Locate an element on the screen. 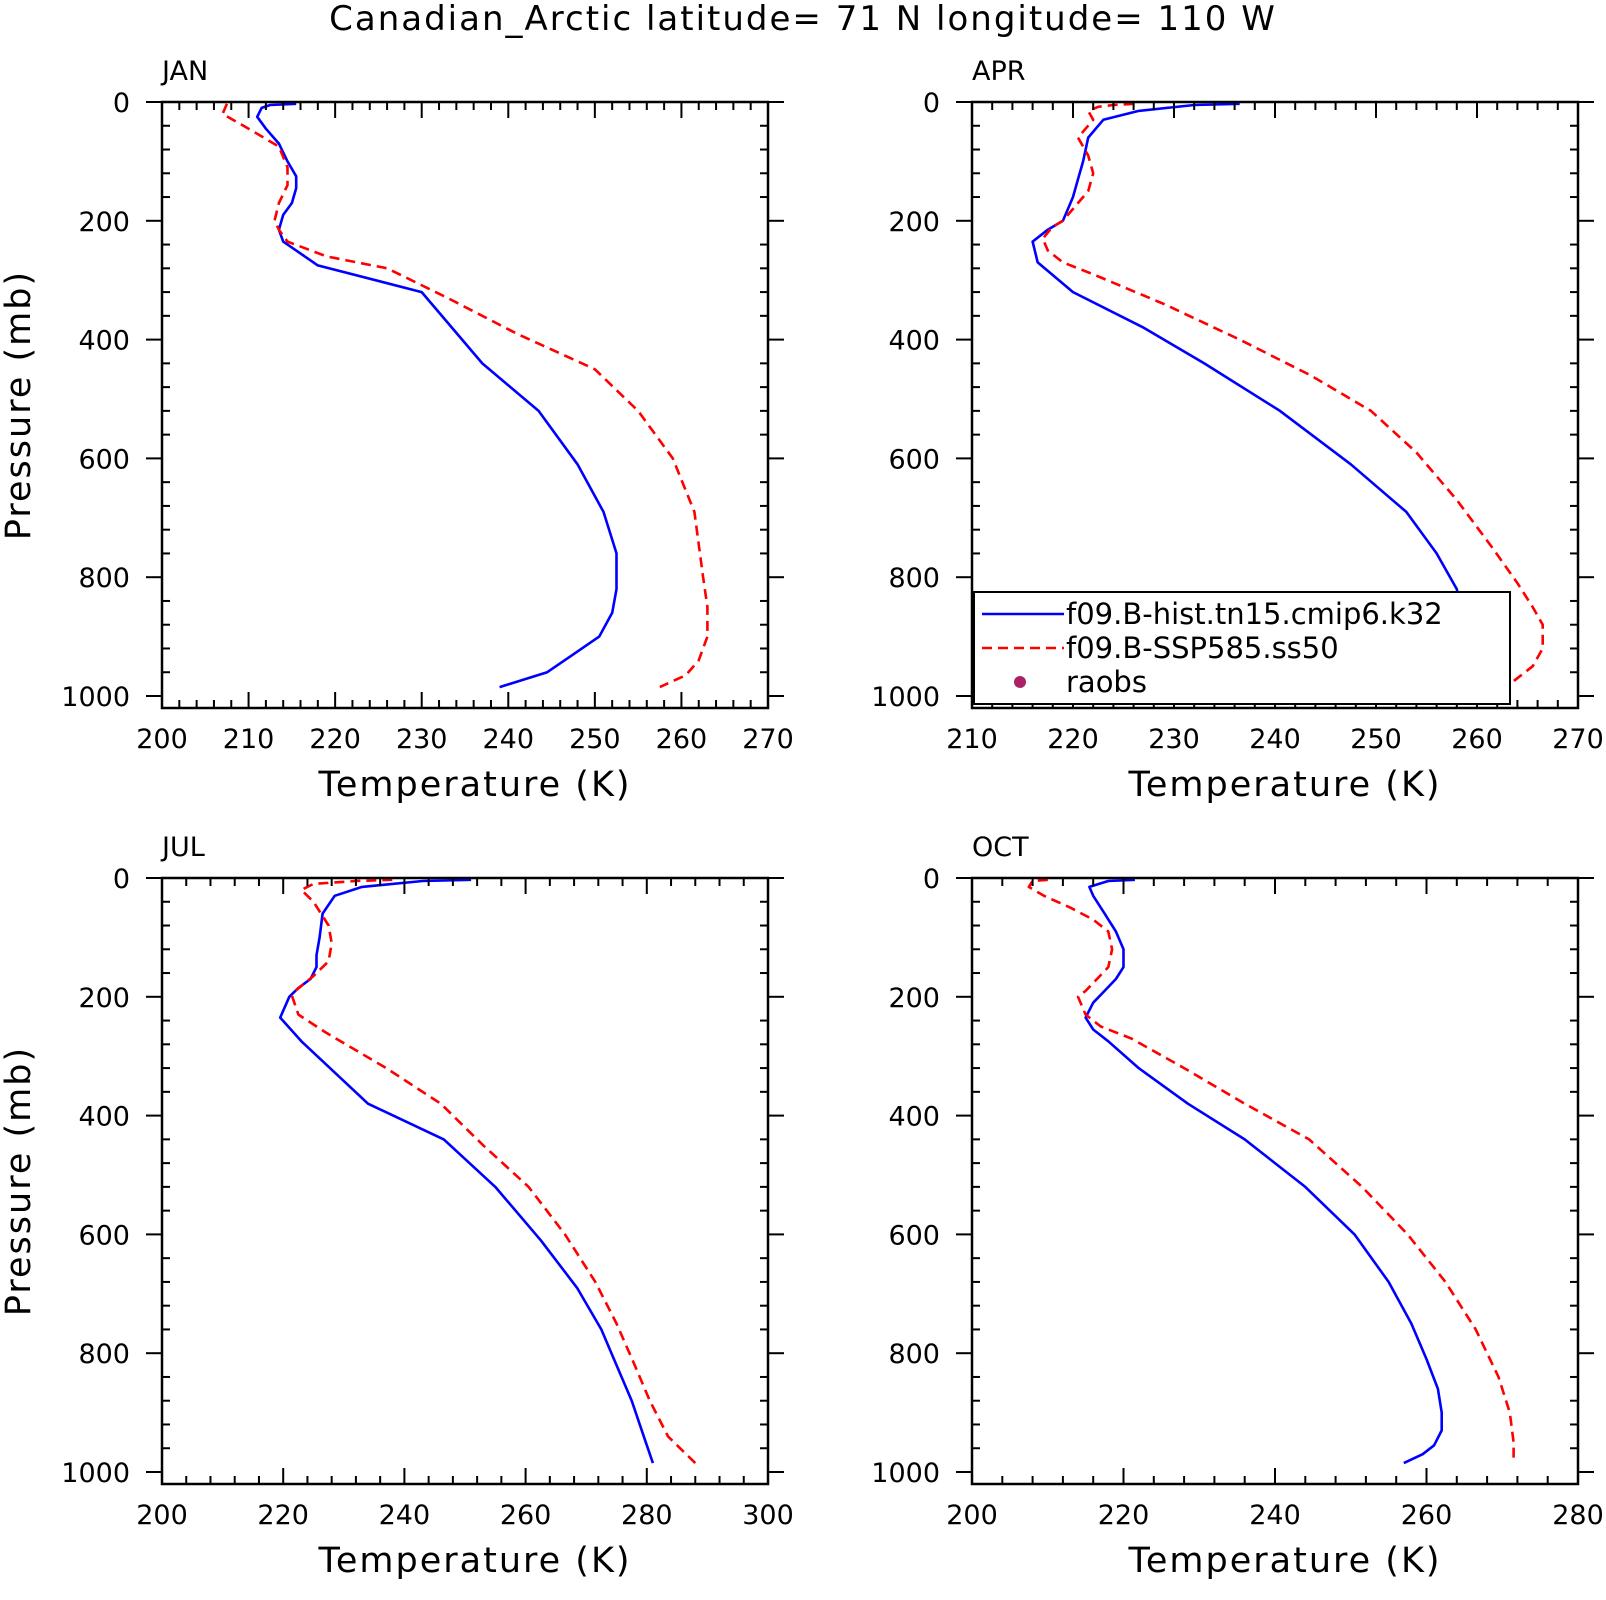 The height and width of the screenshot is (1600, 1606). series-line-hist-jan is located at coordinates (436, 395).